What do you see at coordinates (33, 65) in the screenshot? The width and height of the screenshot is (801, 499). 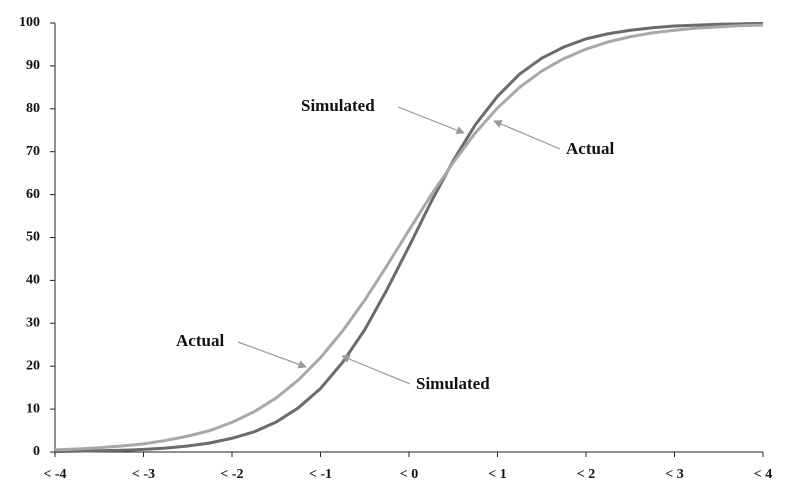 I see `y-tick-label: 90` at bounding box center [33, 65].